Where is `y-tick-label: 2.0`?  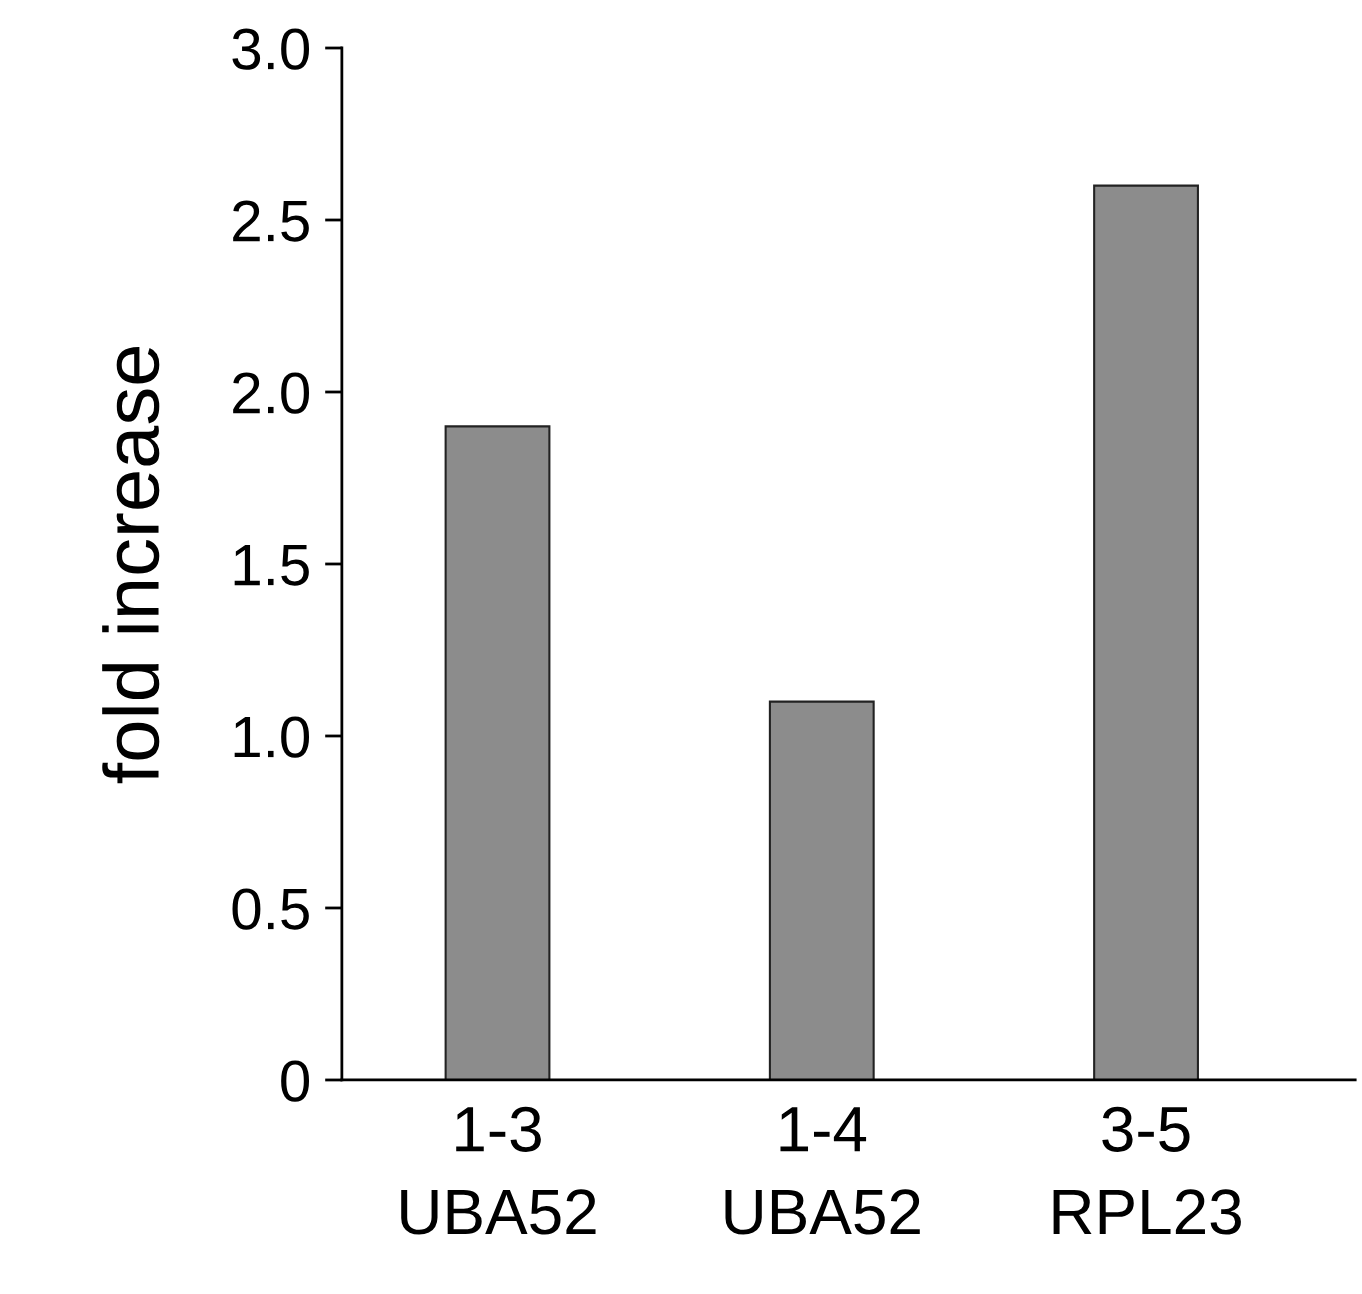
y-tick-label: 2.0 is located at coordinates (271, 393).